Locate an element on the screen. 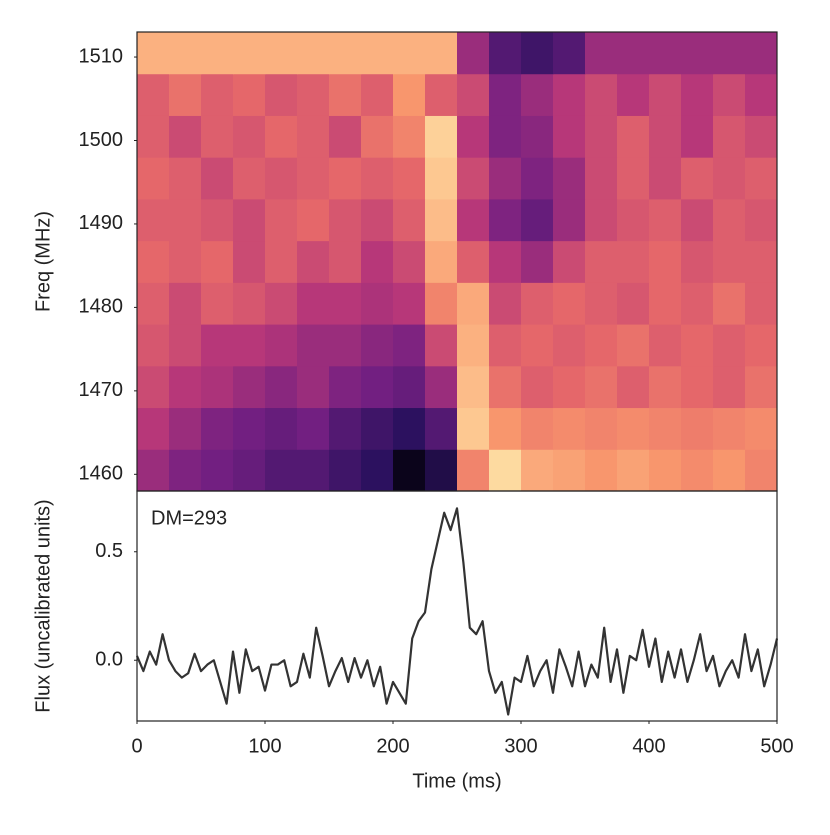 The width and height of the screenshot is (830, 835). x-tick-label: 200 is located at coordinates (392, 746).